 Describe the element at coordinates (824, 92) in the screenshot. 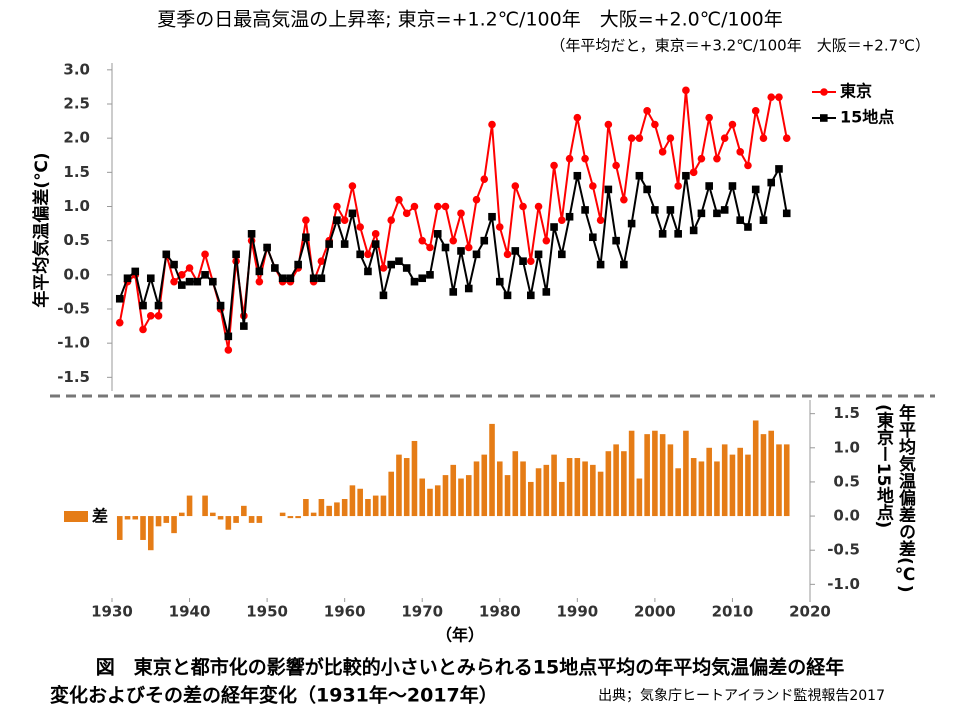

I see `legend-marker` at that location.